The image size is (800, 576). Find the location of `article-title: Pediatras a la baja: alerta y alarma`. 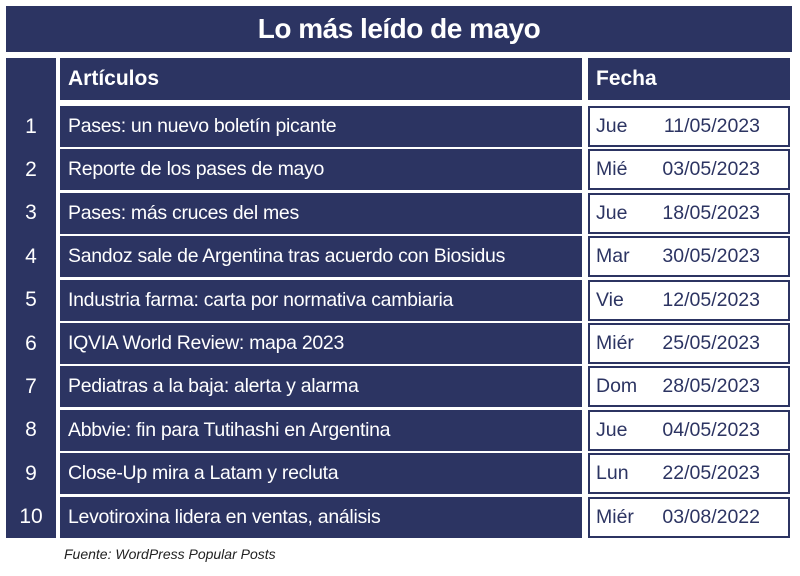

article-title: Pediatras a la baja: alerta y alarma is located at coordinates (321, 387).